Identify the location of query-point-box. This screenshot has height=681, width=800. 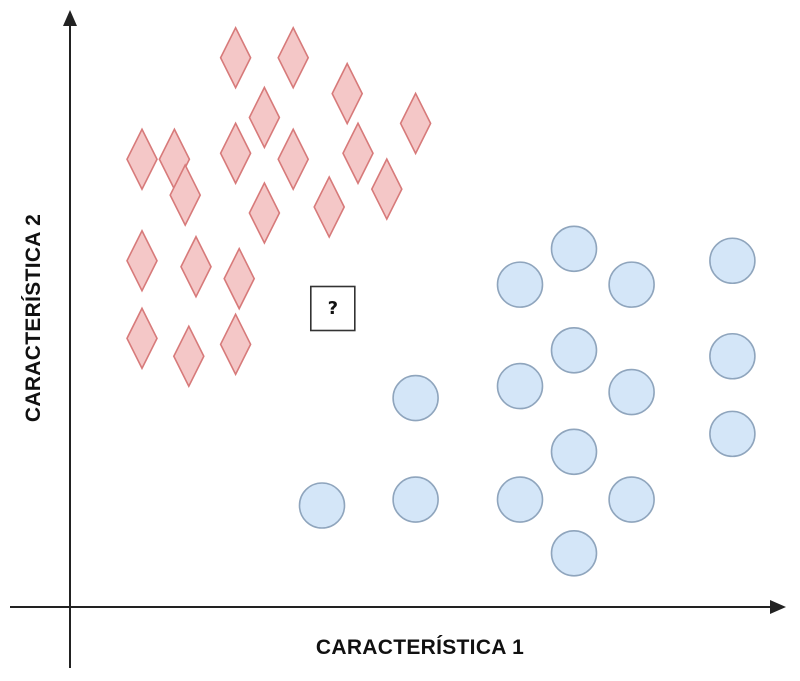
(332, 308).